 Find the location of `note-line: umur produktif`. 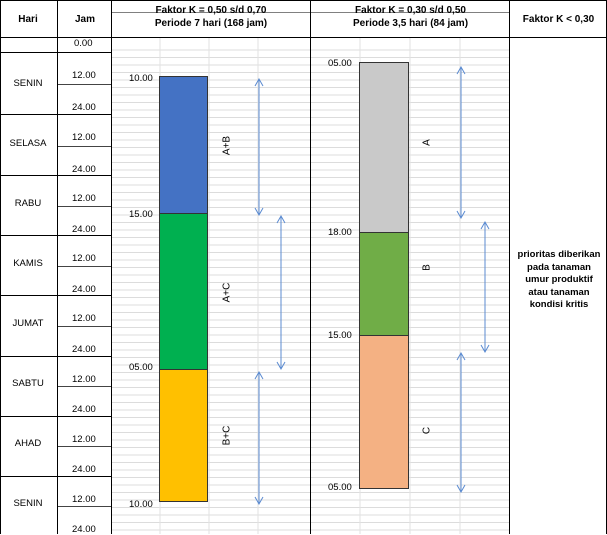

note-line: umur produktif is located at coordinates (559, 279).